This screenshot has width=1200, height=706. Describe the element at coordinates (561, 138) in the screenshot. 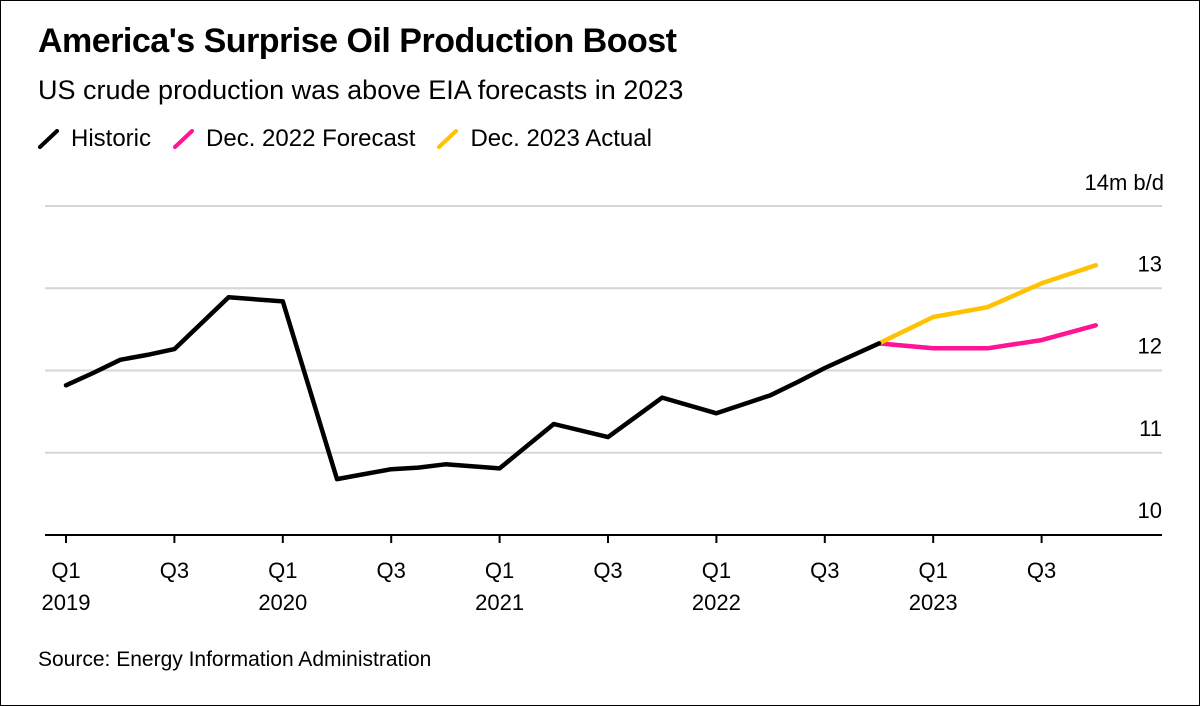

I see `legend-label-dec-2023-actual: Dec. 2023 Actual` at that location.